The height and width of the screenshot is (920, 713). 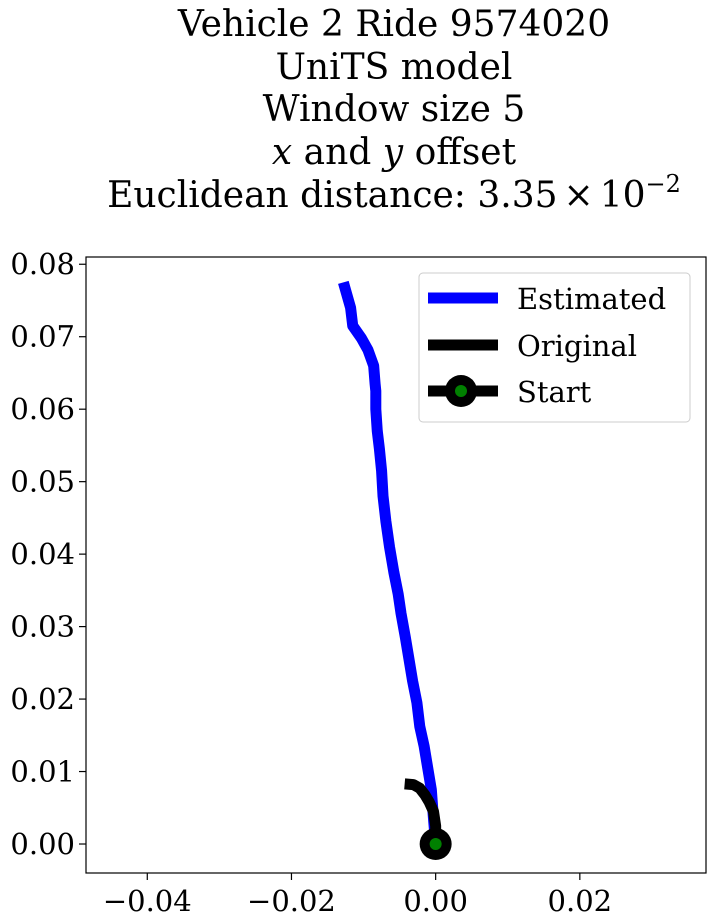 I want to click on x-tick-label: −0.02, so click(x=291, y=901).